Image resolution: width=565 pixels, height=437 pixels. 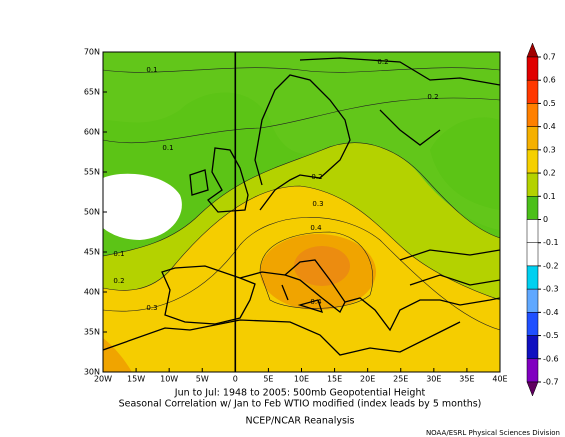 What do you see at coordinates (549, 149) in the screenshot?
I see `colorbar-label: 0.3` at bounding box center [549, 149].